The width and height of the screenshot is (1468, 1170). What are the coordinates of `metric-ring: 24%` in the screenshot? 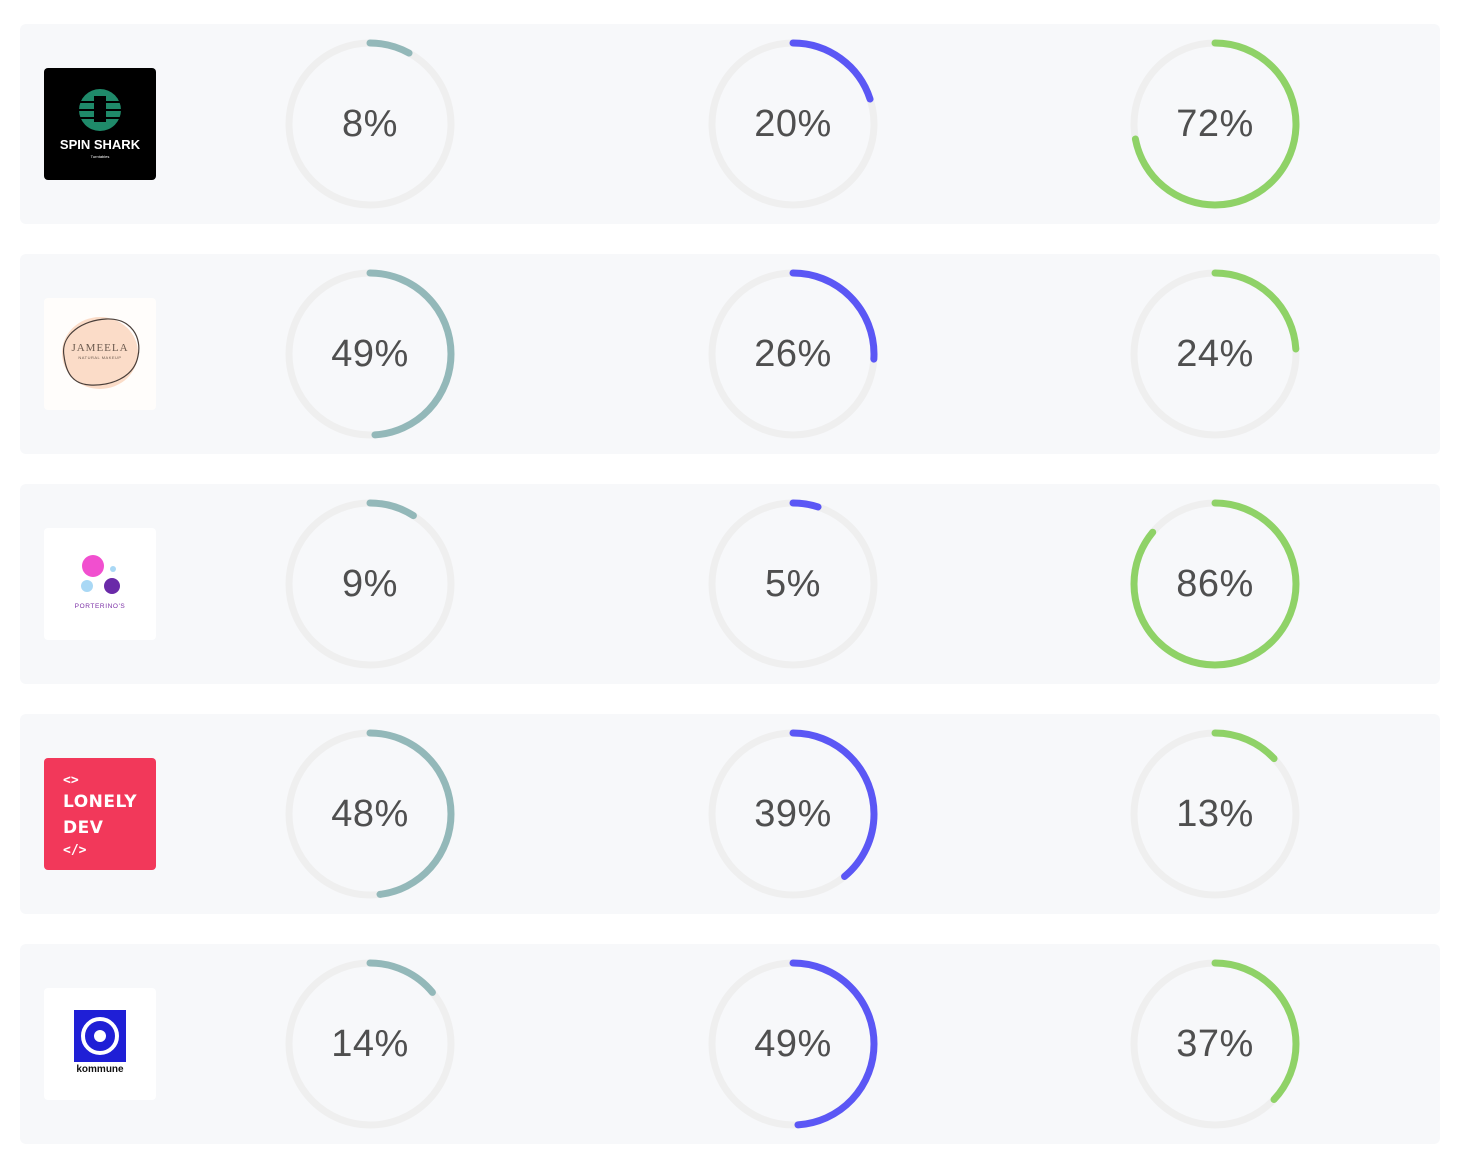 It's located at (1215, 354).